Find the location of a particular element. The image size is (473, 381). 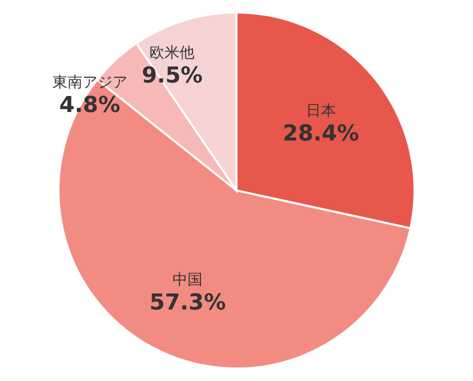

slice-label: 東南アジア is located at coordinates (90, 82).